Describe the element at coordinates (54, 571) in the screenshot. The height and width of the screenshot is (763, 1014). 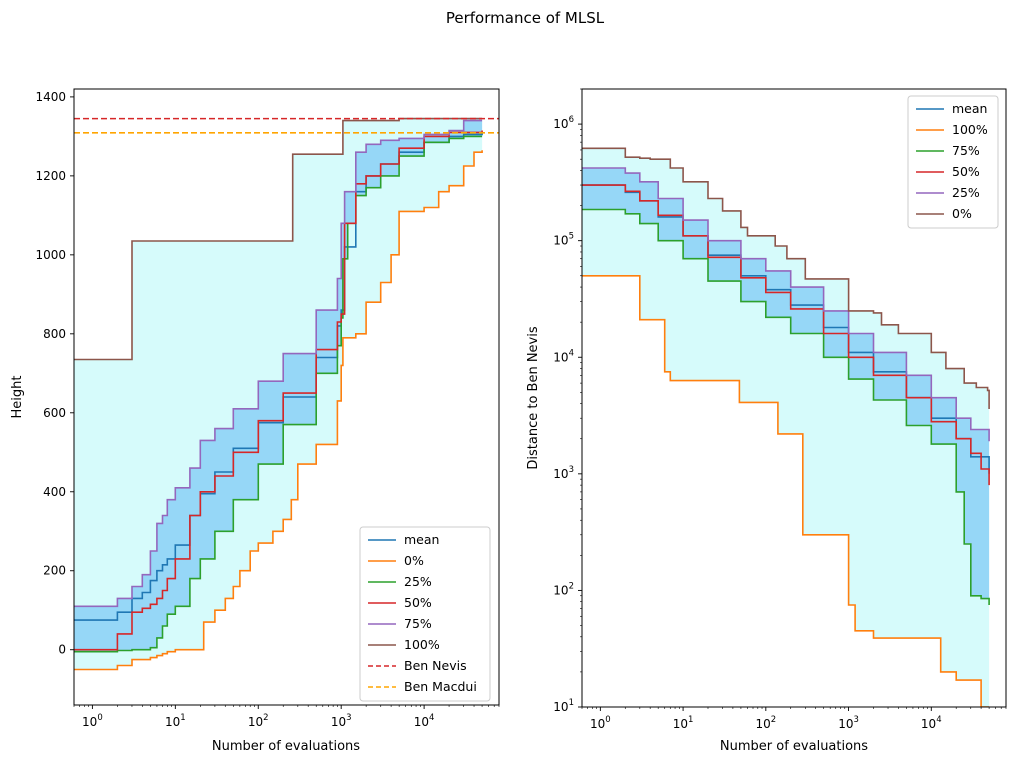
I see `height-y-tick-label: 200` at that location.